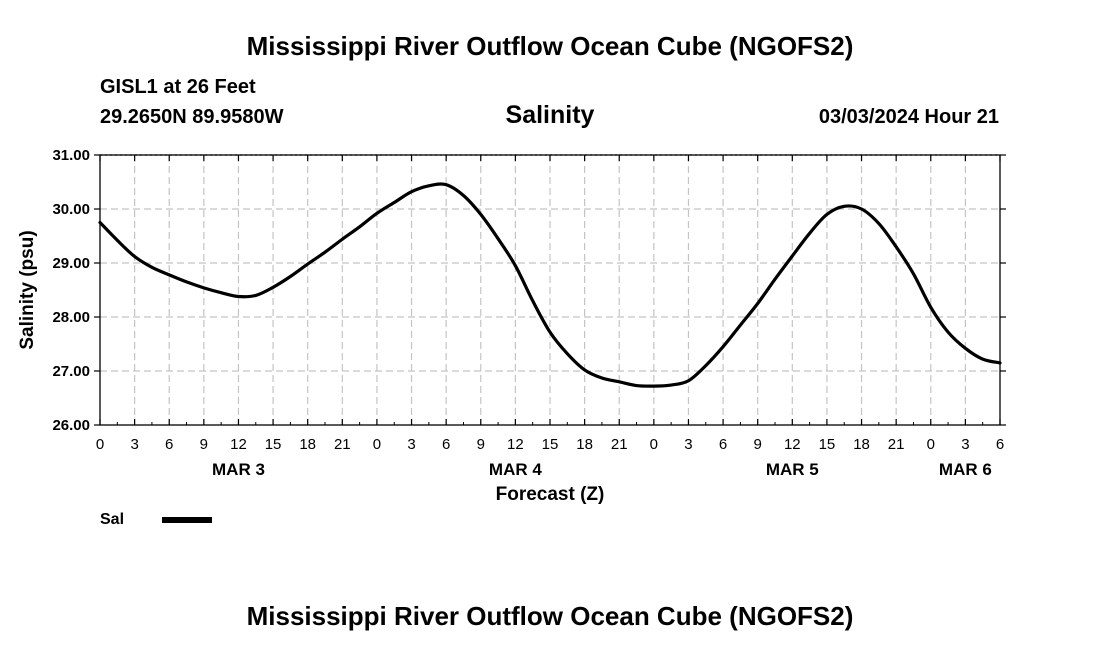 The height and width of the screenshot is (650, 1100). I want to click on y-tick-label: 28.00, so click(71, 317).